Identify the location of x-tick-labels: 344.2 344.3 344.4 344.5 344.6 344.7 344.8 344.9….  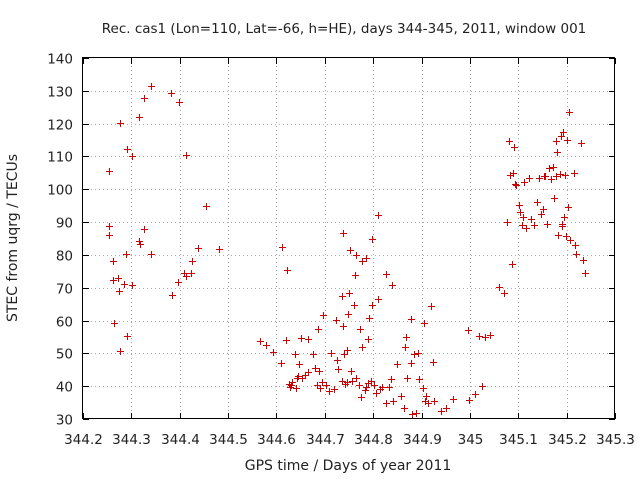
(349, 440).